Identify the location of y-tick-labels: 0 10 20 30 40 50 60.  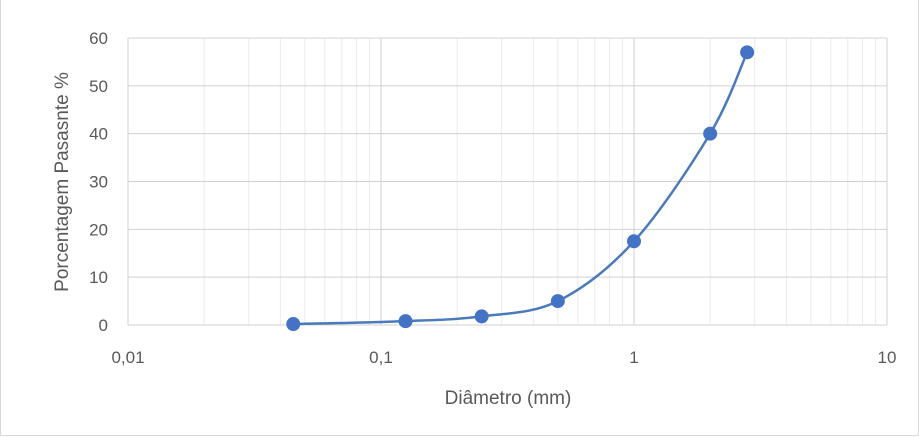
(98, 182).